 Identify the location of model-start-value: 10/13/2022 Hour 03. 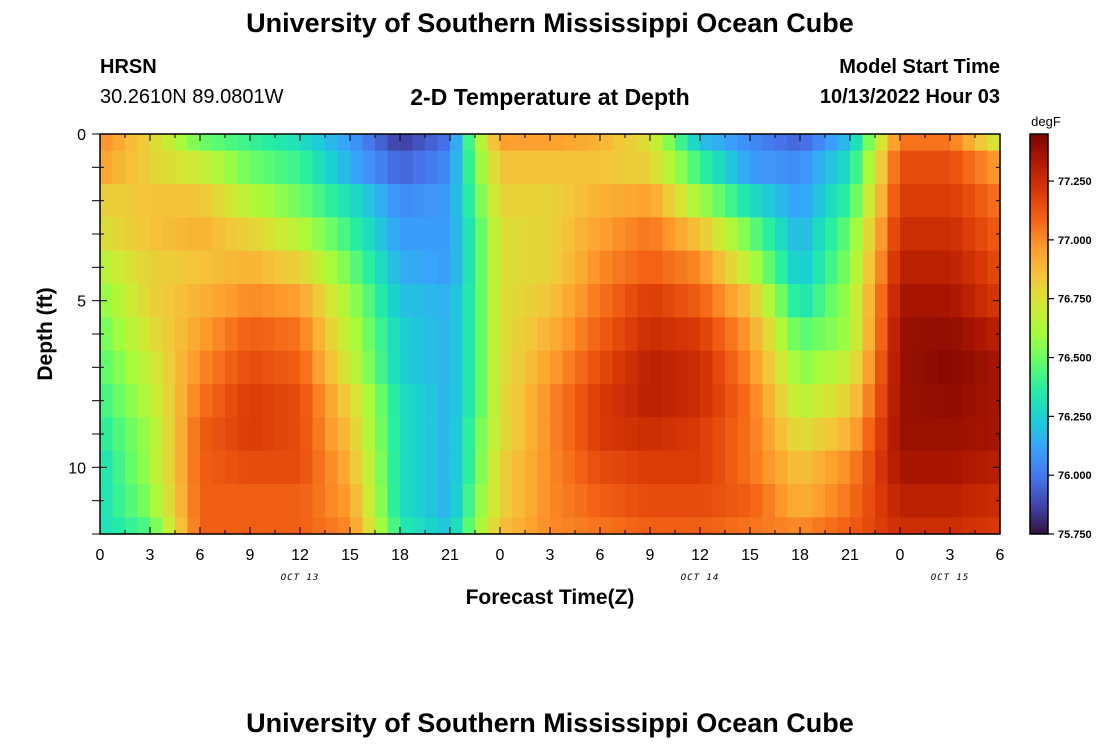
(909, 97).